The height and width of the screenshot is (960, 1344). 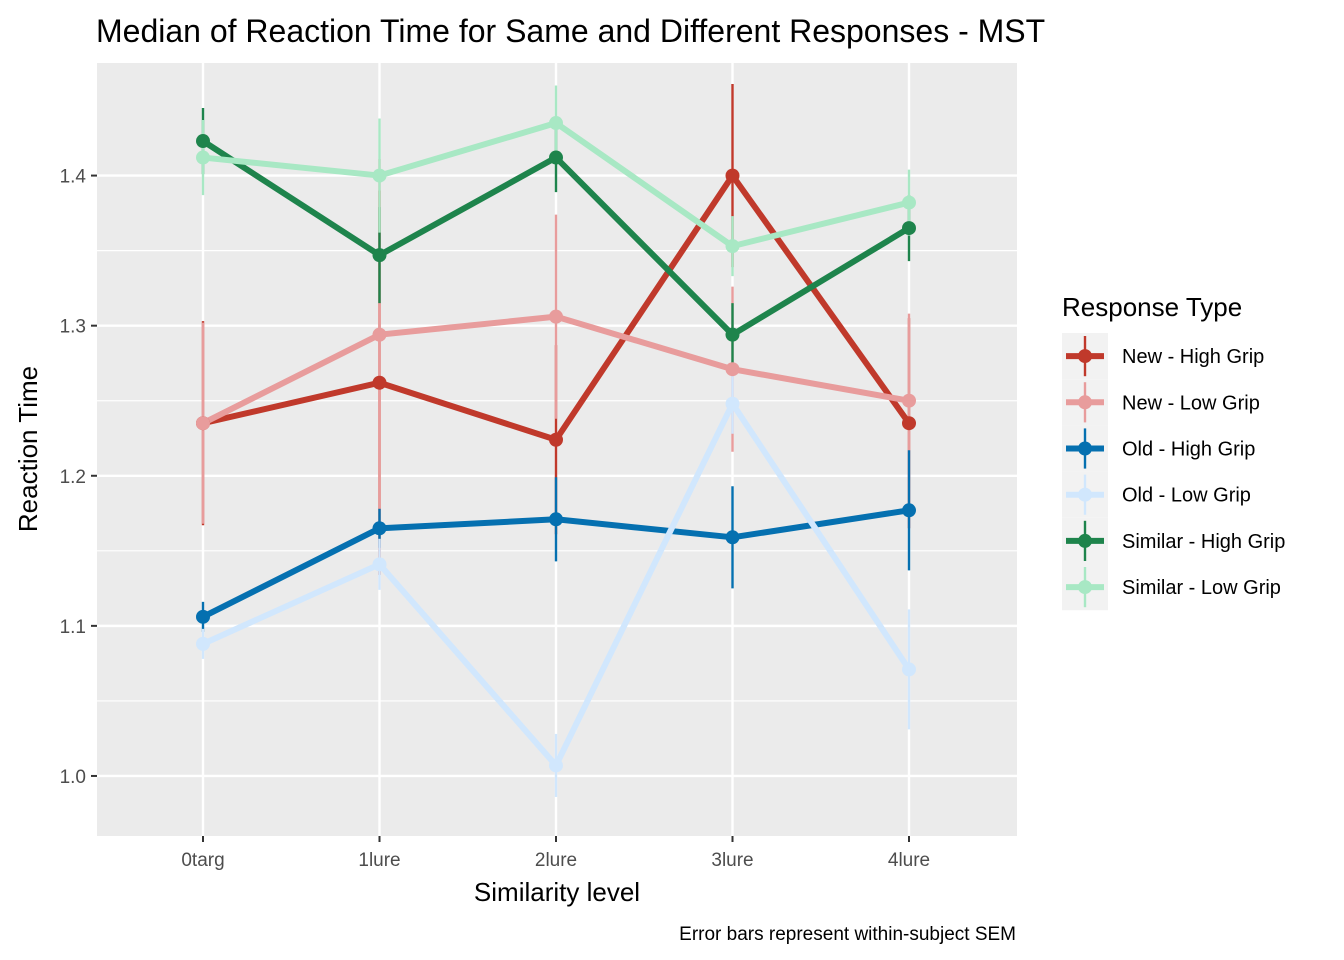 I want to click on y-axis: 1.0 1.1 1.2 1.3 1.4, so click(x=78, y=477).